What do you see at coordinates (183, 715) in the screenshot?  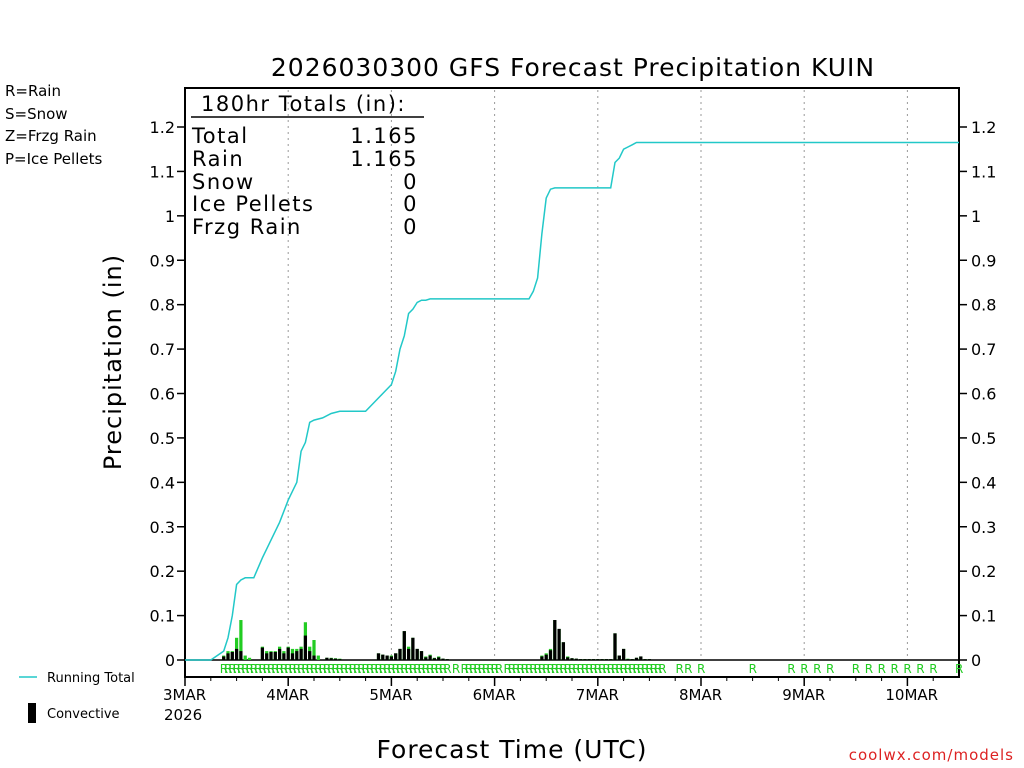 I see `x-year-label: 2026` at bounding box center [183, 715].